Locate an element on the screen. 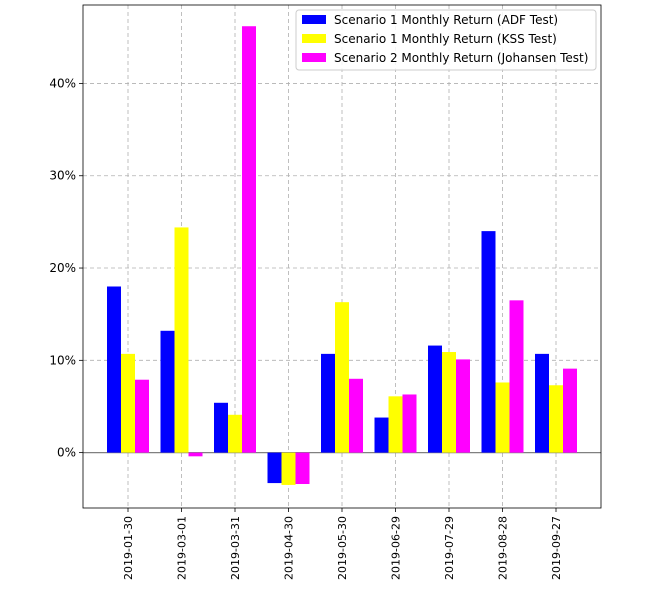 The image size is (667, 591). x-tick-label: 2019-04-30 is located at coordinates (289, 548).